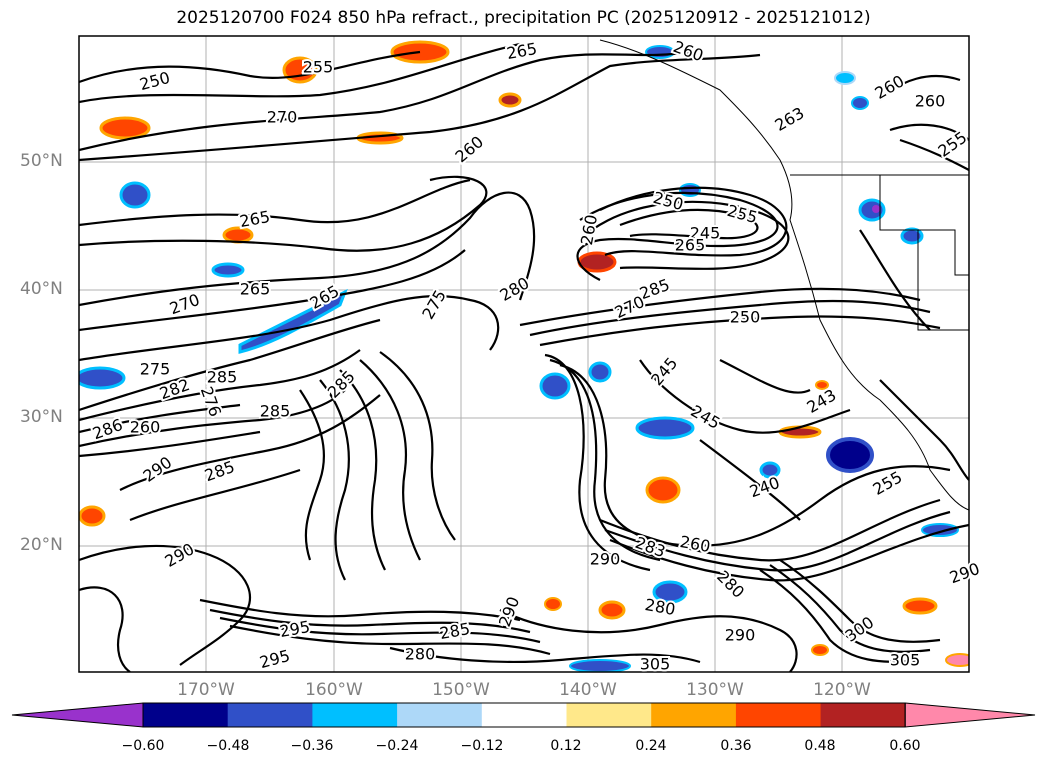 This screenshot has width=1047, height=765. What do you see at coordinates (397, 746) in the screenshot?
I see `colorbar-tick: −0.24` at bounding box center [397, 746].